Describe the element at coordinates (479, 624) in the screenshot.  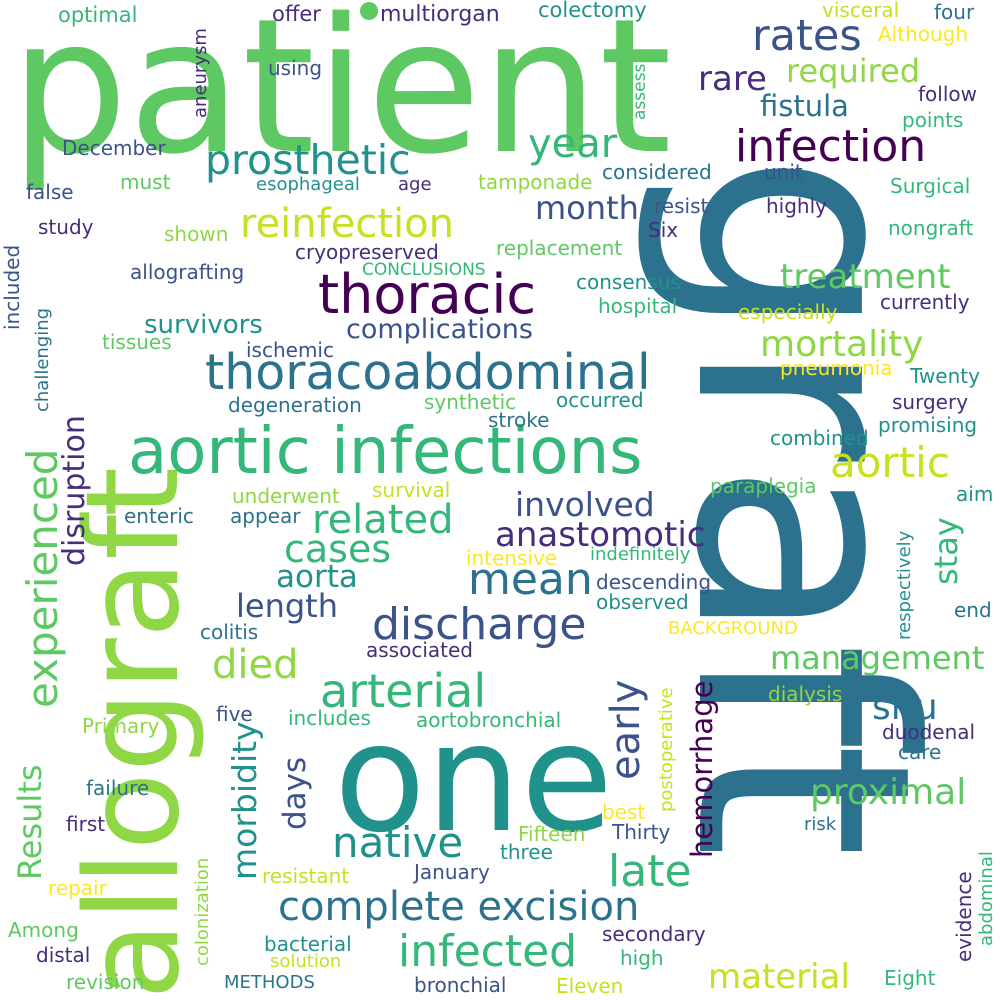
I see `word-discharge: discharge` at that location.